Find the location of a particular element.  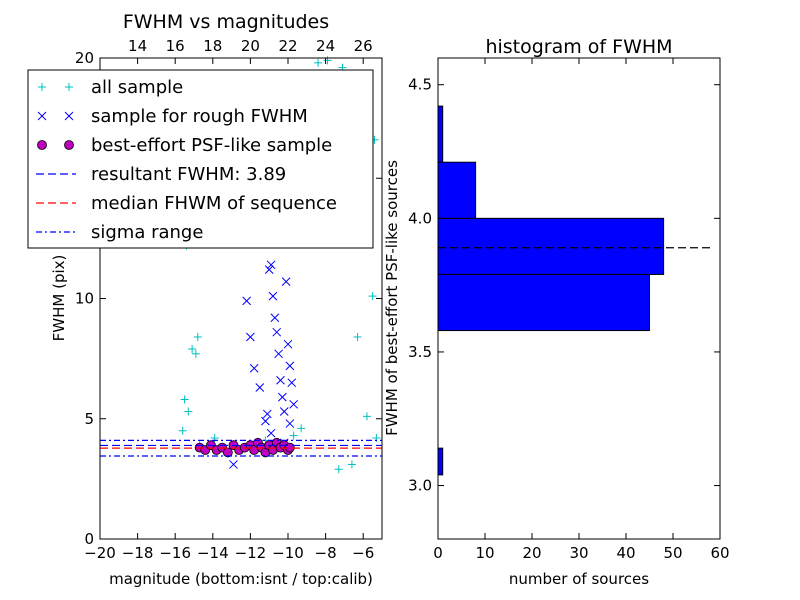

top-tick-label: 14 is located at coordinates (137, 46).